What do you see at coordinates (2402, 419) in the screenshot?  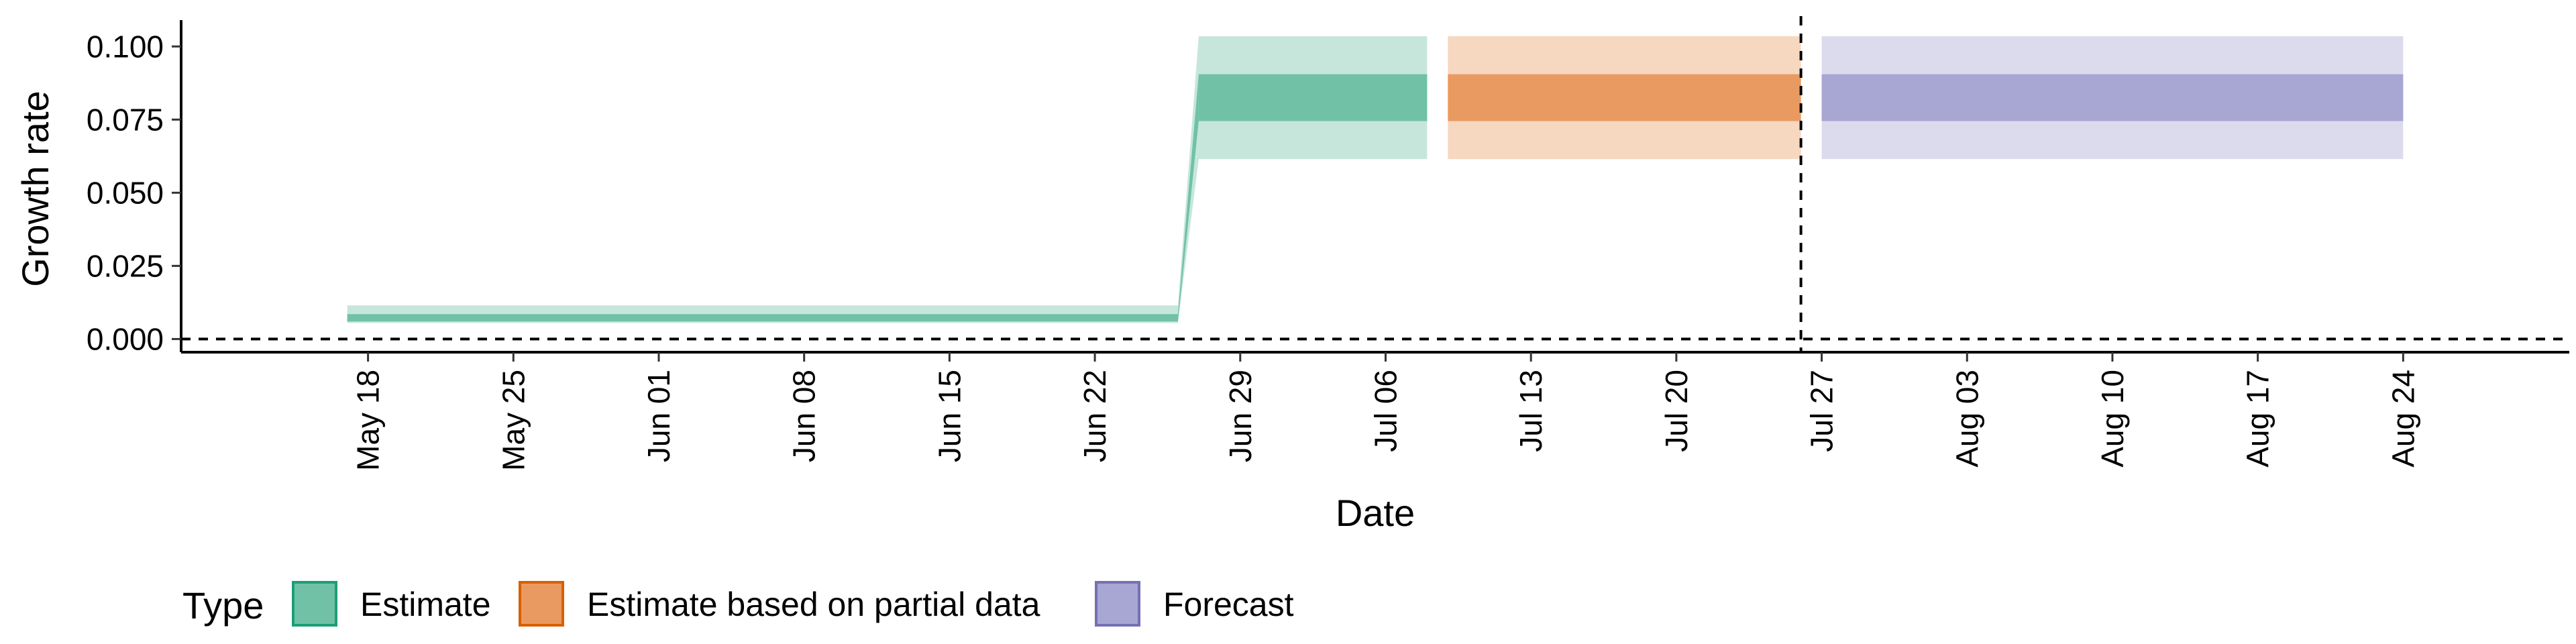 I see `x-tick-label: Aug 24` at bounding box center [2402, 419].